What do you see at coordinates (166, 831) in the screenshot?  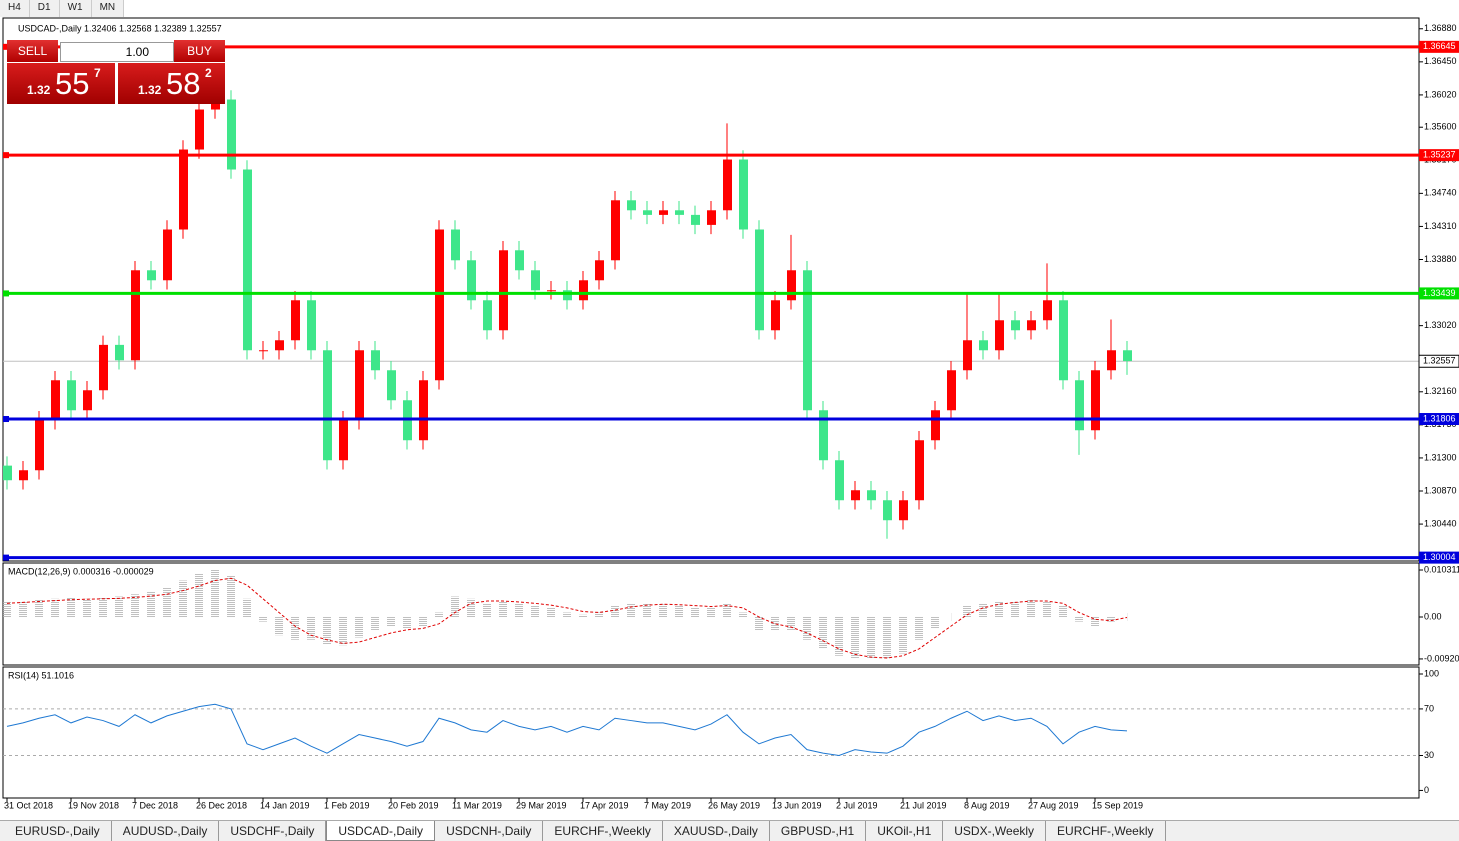 I see `chart-tab: AUDUSD-,Daily` at bounding box center [166, 831].